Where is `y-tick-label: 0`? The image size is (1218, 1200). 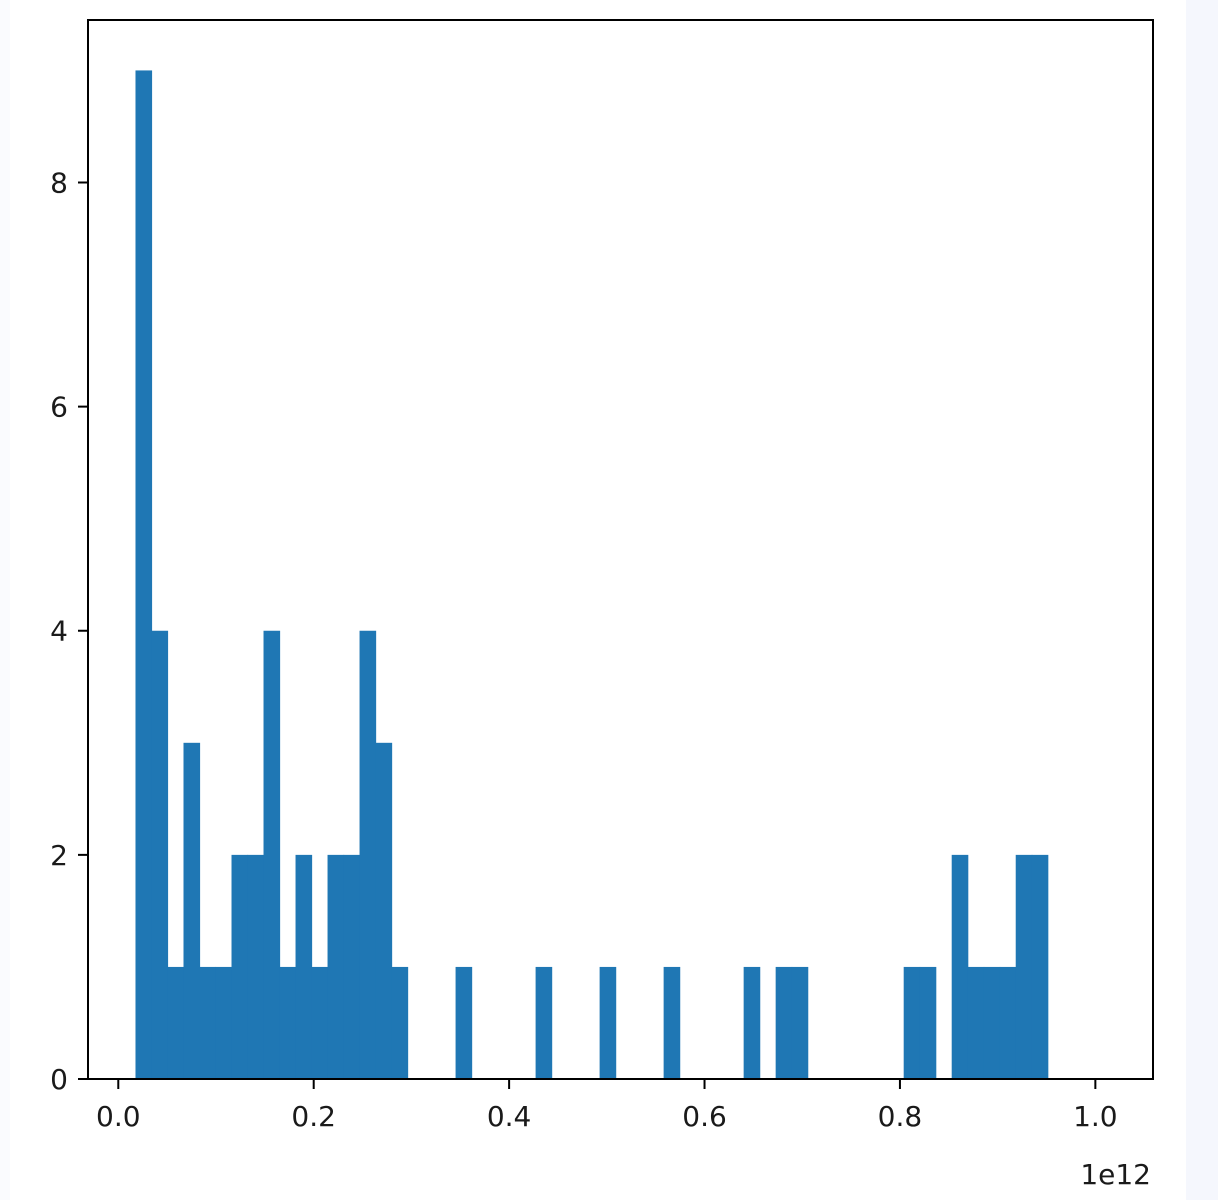 y-tick-label: 0 is located at coordinates (59, 1079).